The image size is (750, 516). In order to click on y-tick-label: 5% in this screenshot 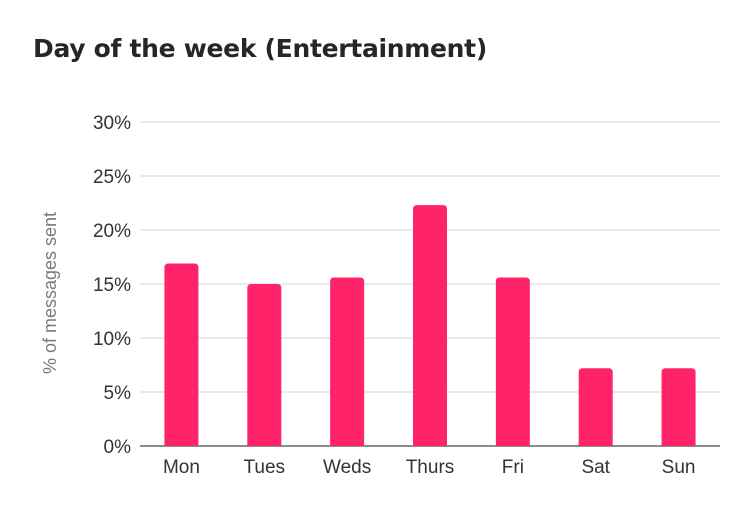, I will do `click(118, 393)`.